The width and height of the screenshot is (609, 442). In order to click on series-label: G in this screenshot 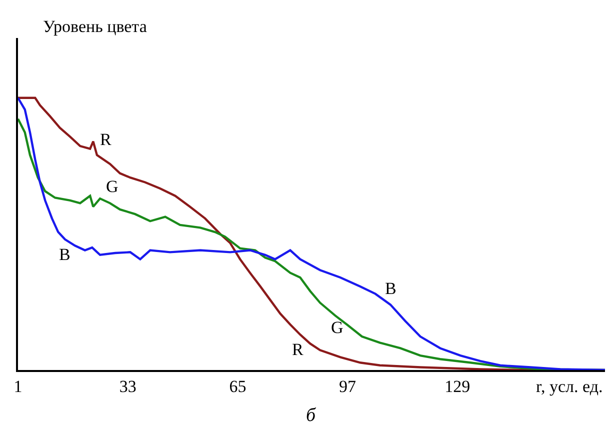, I will do `click(337, 327)`.